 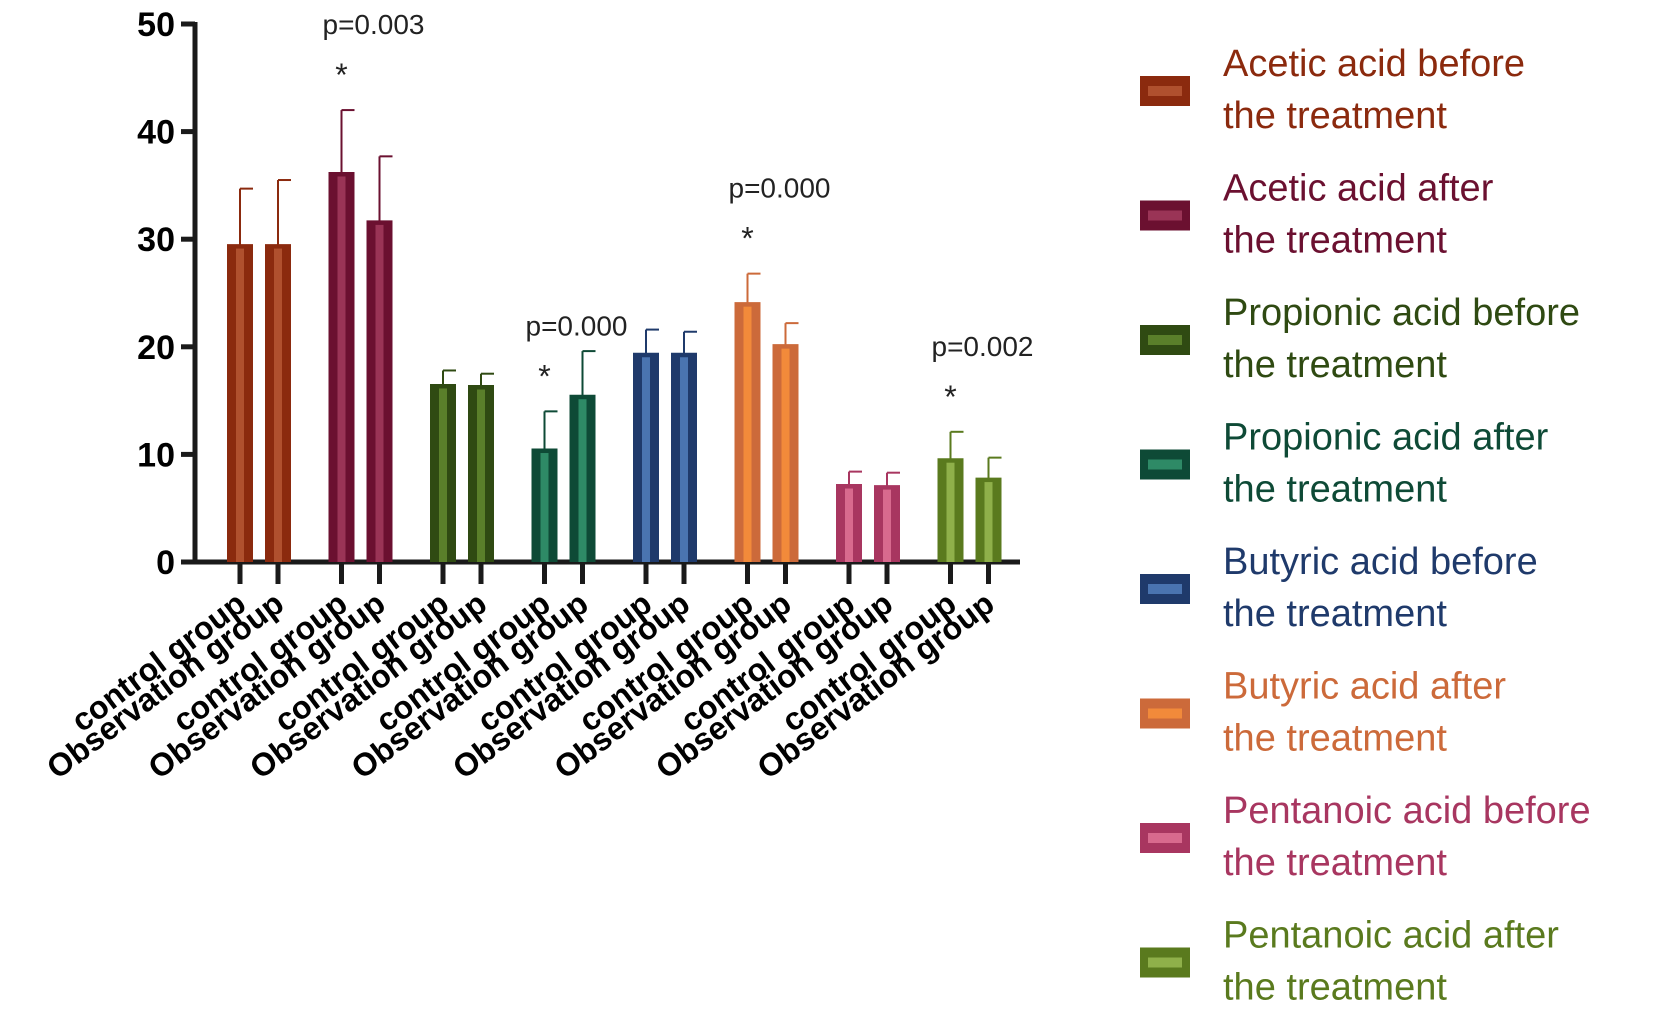 I want to click on y-tick-label: 50, so click(x=156, y=25).